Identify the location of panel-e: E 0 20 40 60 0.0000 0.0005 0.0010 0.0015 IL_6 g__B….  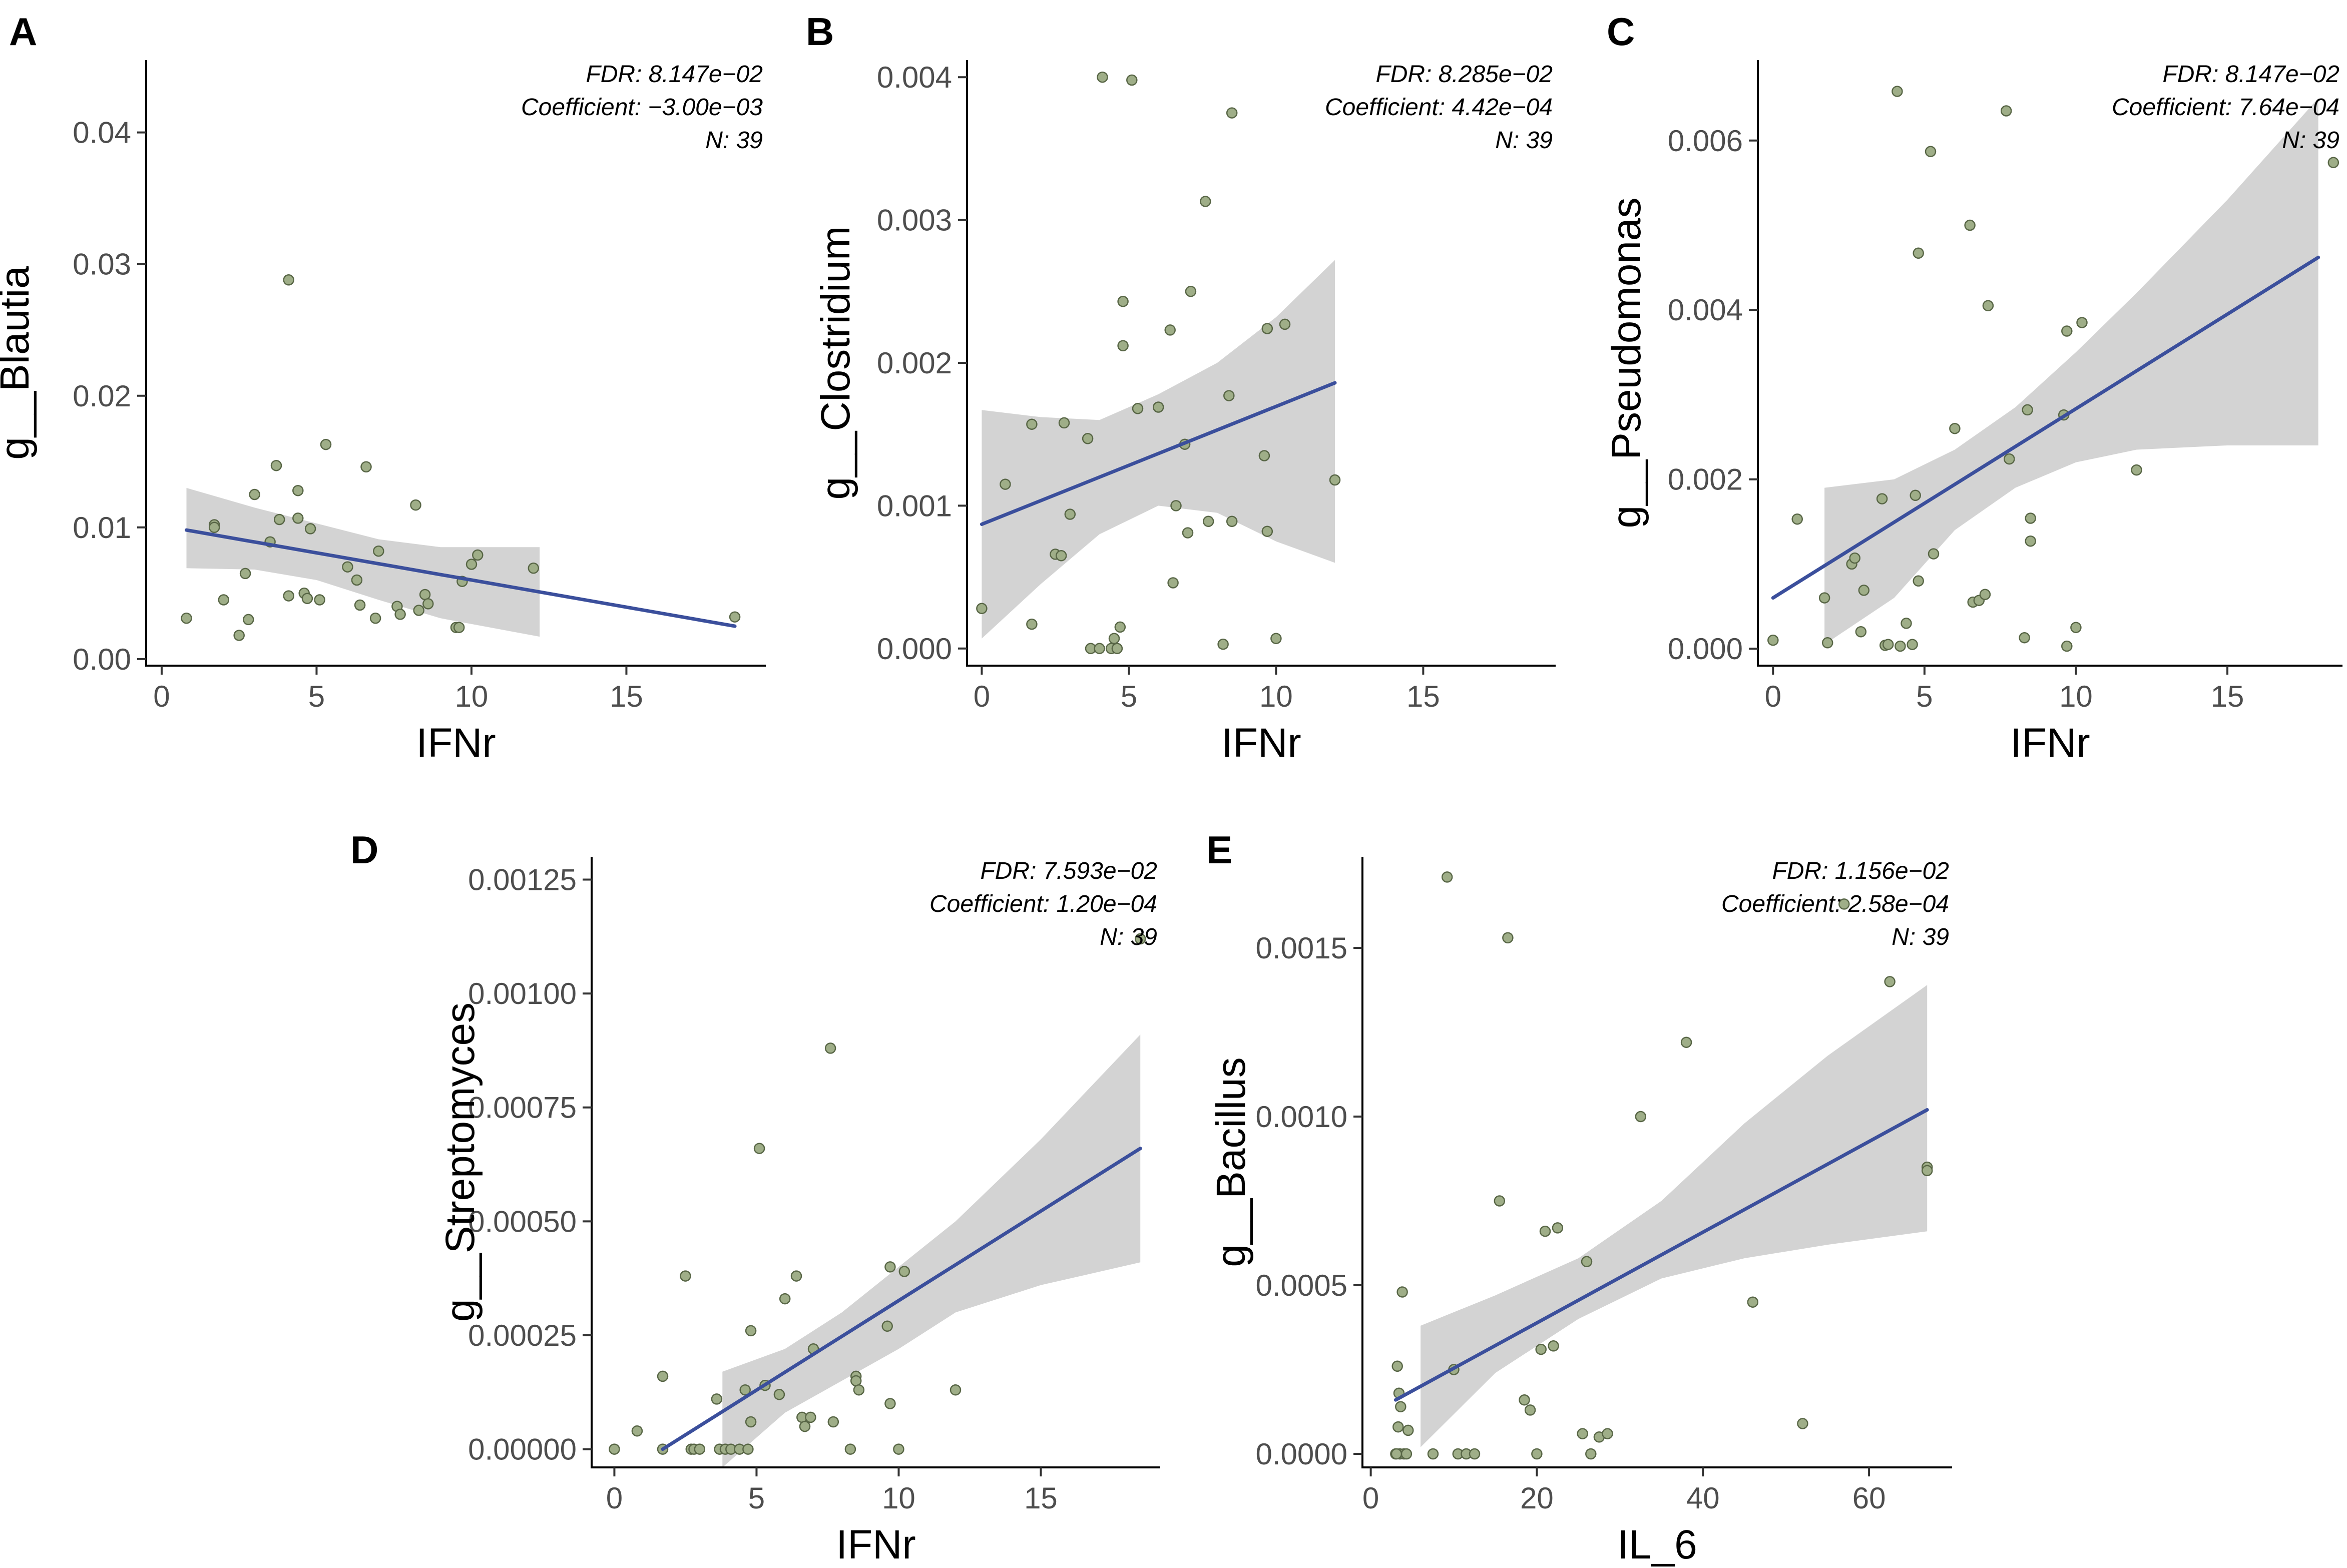
(1579, 1197).